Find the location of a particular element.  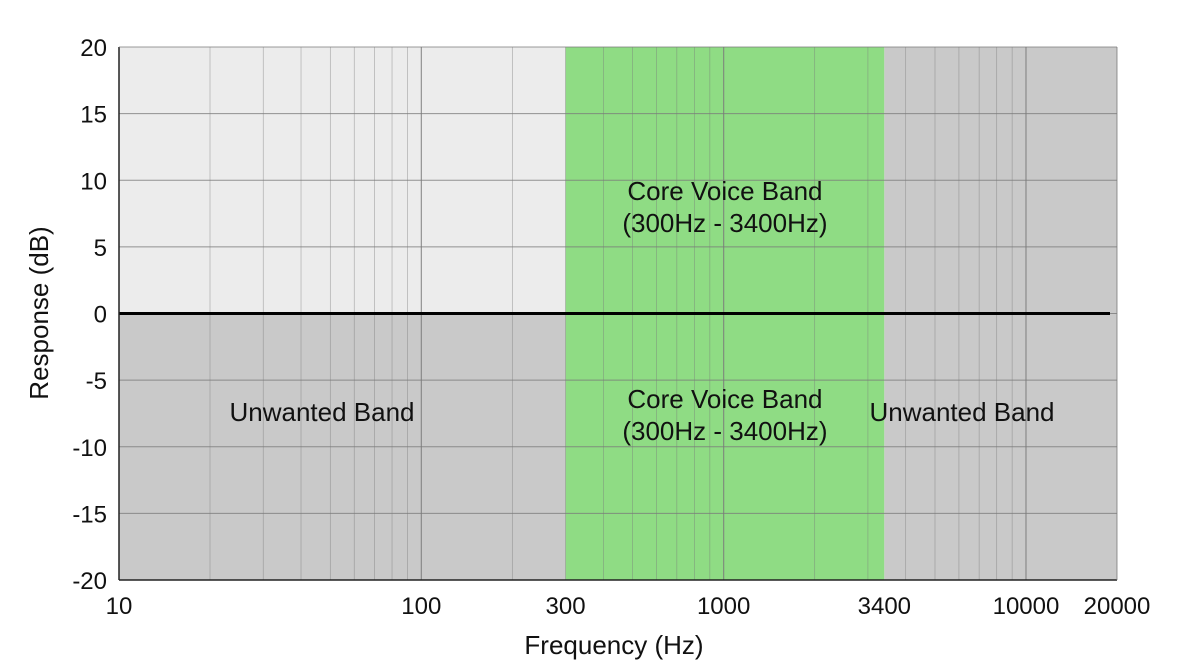

y-tick-label: 20 is located at coordinates (93, 48).